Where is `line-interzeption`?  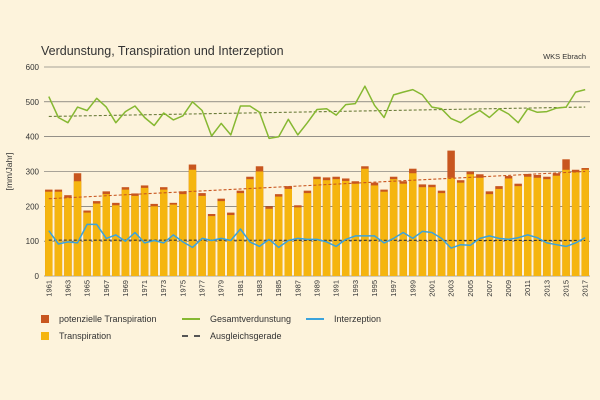 line-interzeption is located at coordinates (317, 236).